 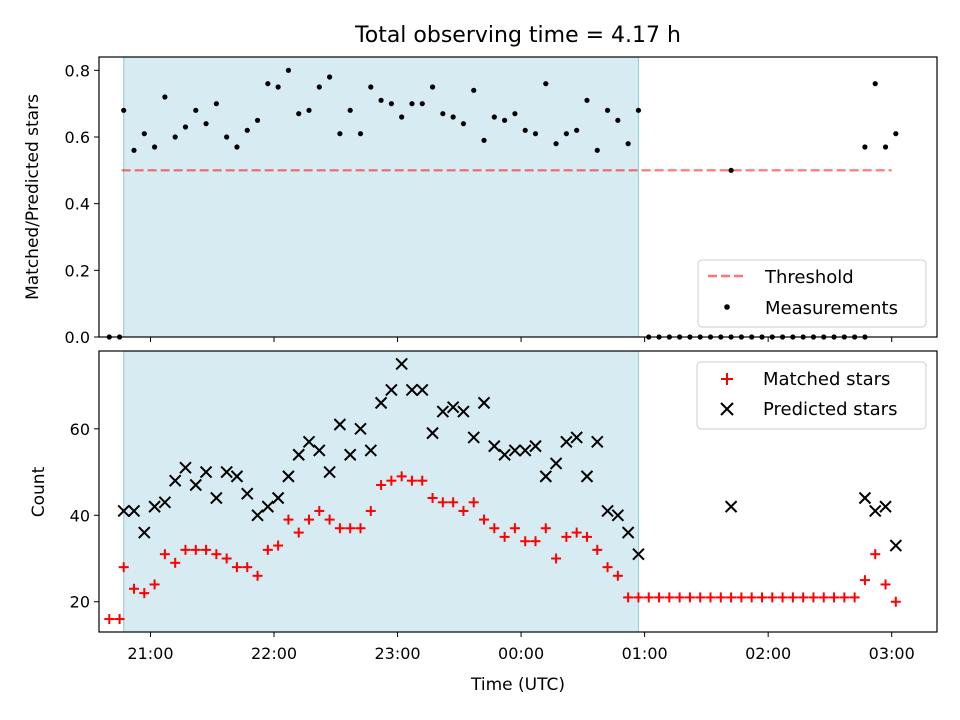 What do you see at coordinates (727, 409) in the screenshot?
I see `legend-predicted-swatch` at bounding box center [727, 409].